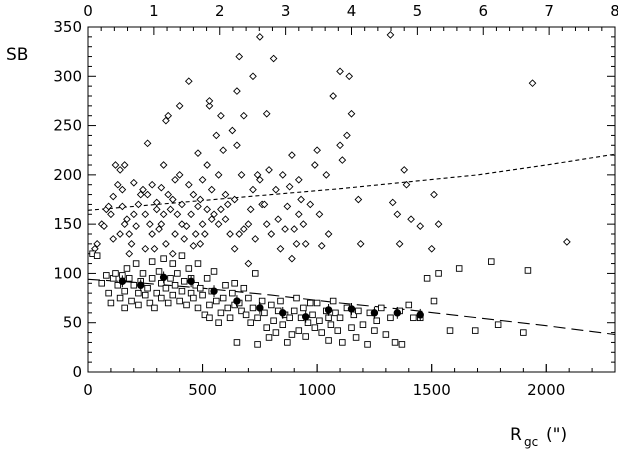  What do you see at coordinates (88, 11) in the screenshot?
I see `top-tick-label: 0` at bounding box center [88, 11].